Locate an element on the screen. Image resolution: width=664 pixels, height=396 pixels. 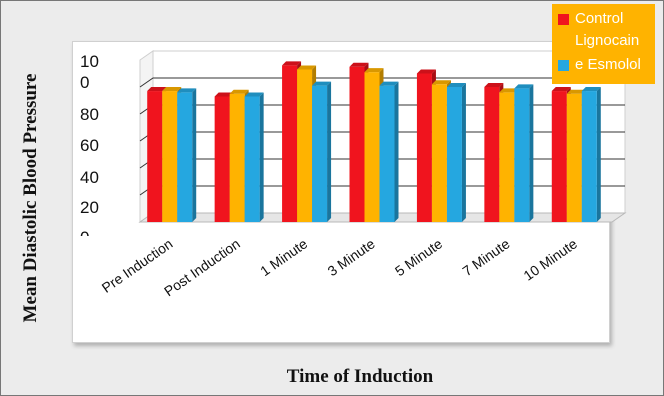
y-axis-label: Mean Diastolic Blood Pressure is located at coordinates (30, 198).